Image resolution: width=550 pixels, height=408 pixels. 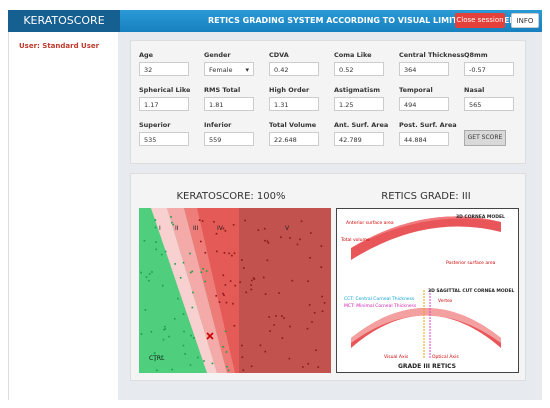 I want to click on brand: KERATOSCORE, so click(x=64, y=21).